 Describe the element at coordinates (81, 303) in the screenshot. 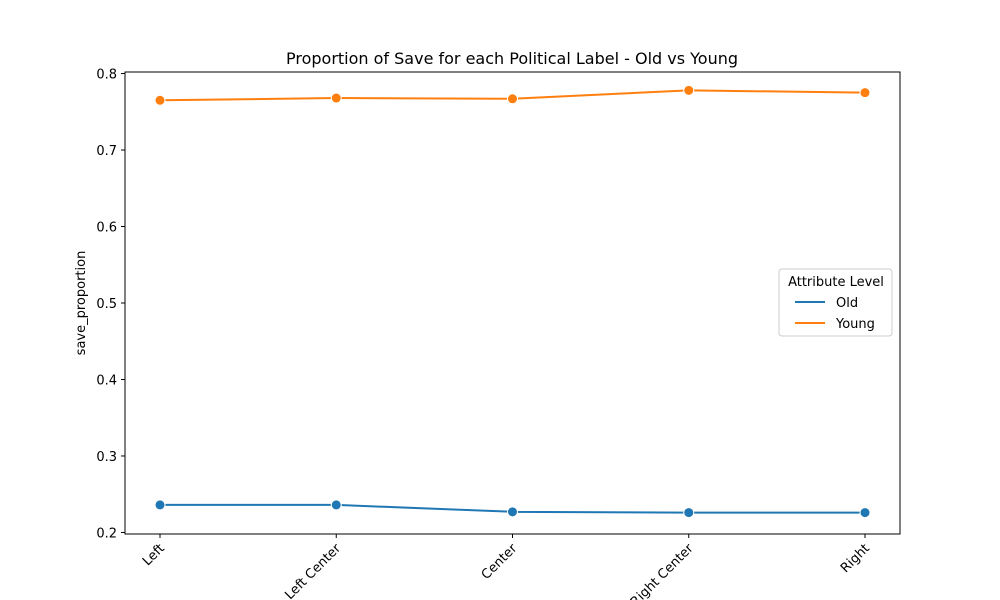

I see `y-axis-label: save_proportion` at that location.